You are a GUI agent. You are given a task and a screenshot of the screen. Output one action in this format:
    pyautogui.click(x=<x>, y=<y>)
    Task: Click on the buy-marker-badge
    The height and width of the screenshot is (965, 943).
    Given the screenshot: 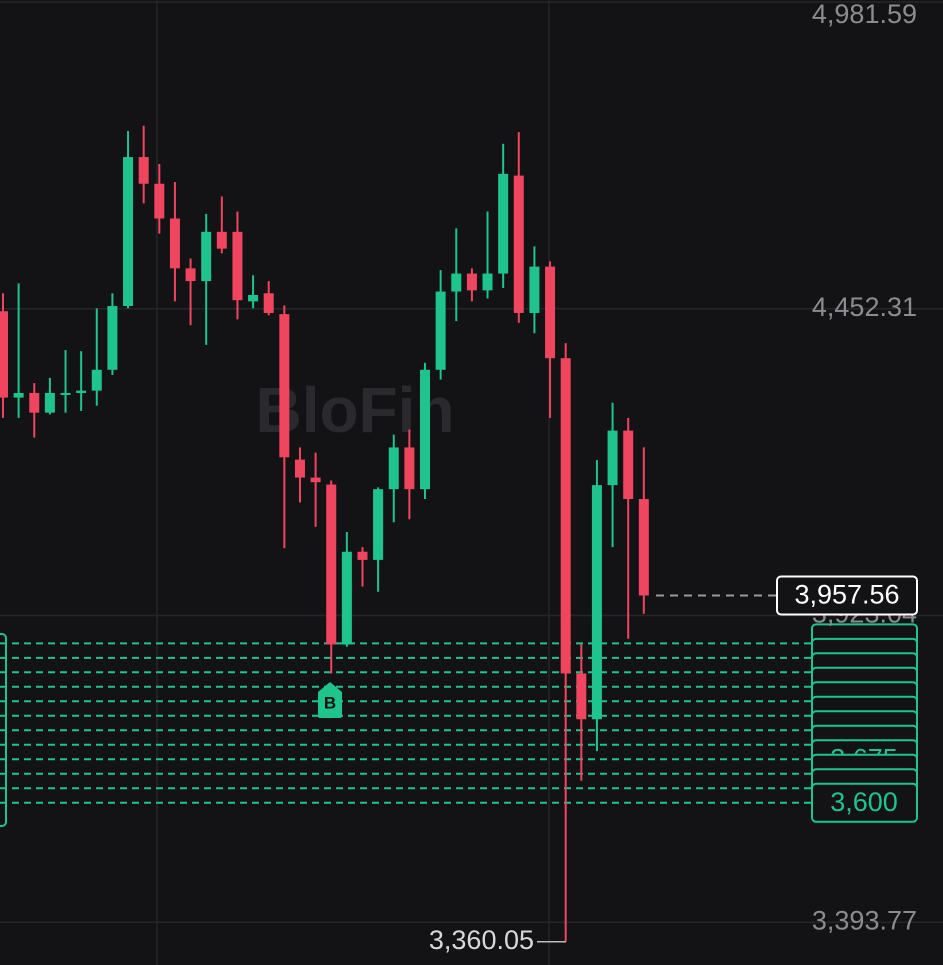 What is the action you would take?
    pyautogui.click(x=330, y=700)
    